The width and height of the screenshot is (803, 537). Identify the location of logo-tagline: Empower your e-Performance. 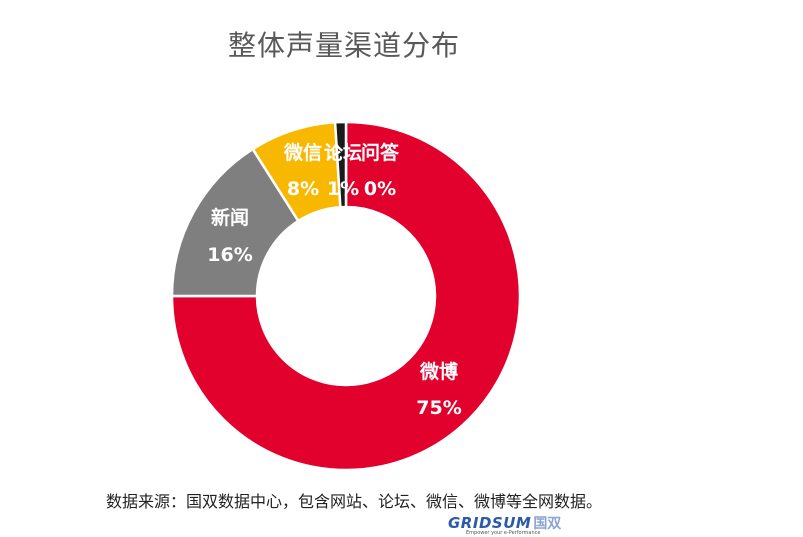
(503, 533).